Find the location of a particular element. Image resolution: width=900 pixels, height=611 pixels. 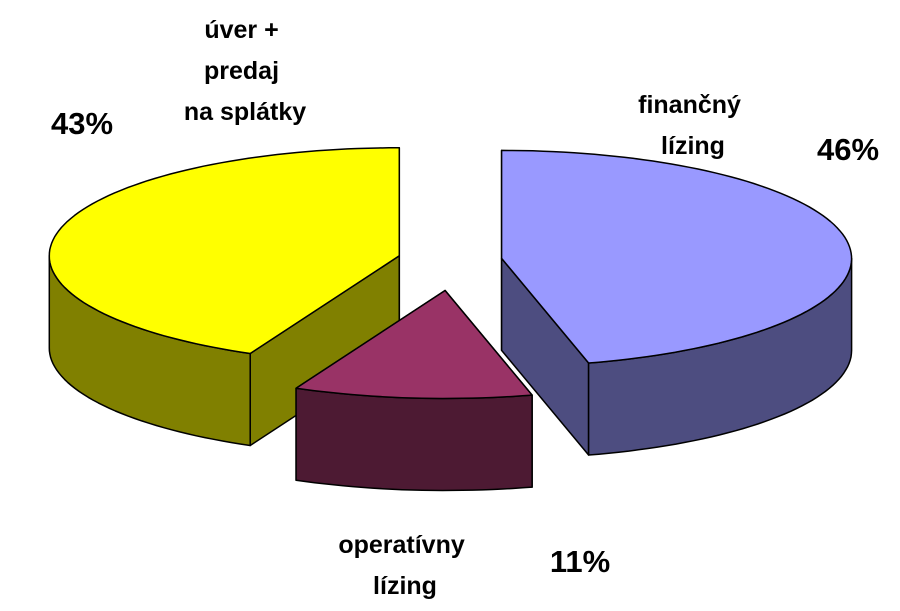

label-line: úver + is located at coordinates (244, 30).